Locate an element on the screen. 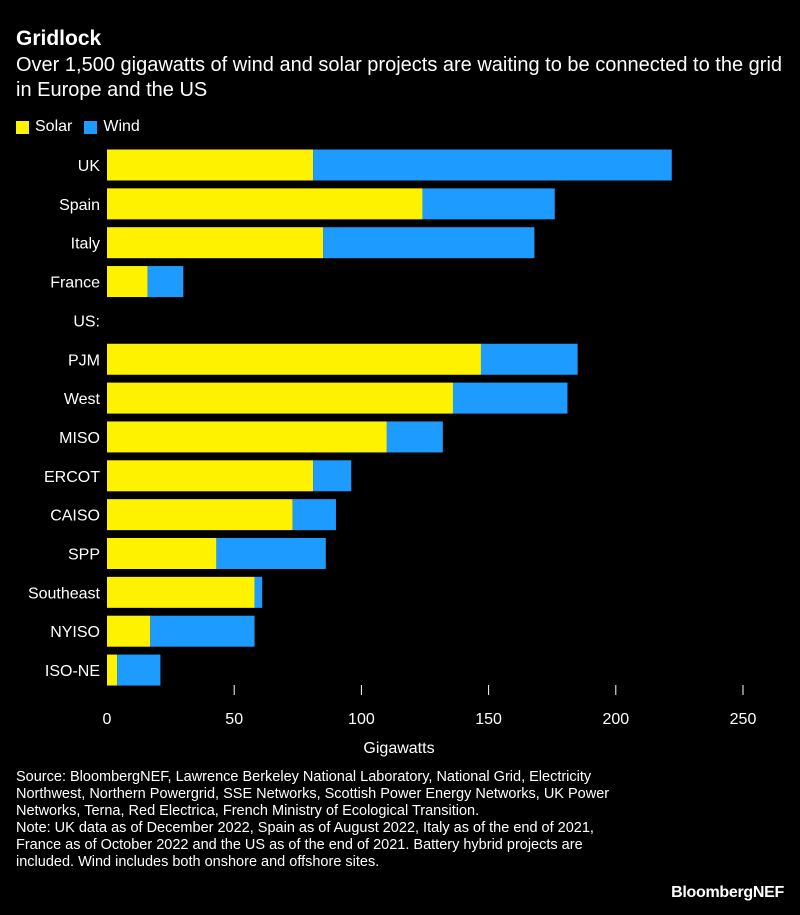 This screenshot has width=800, height=915. bar-solar-miso is located at coordinates (247, 437).